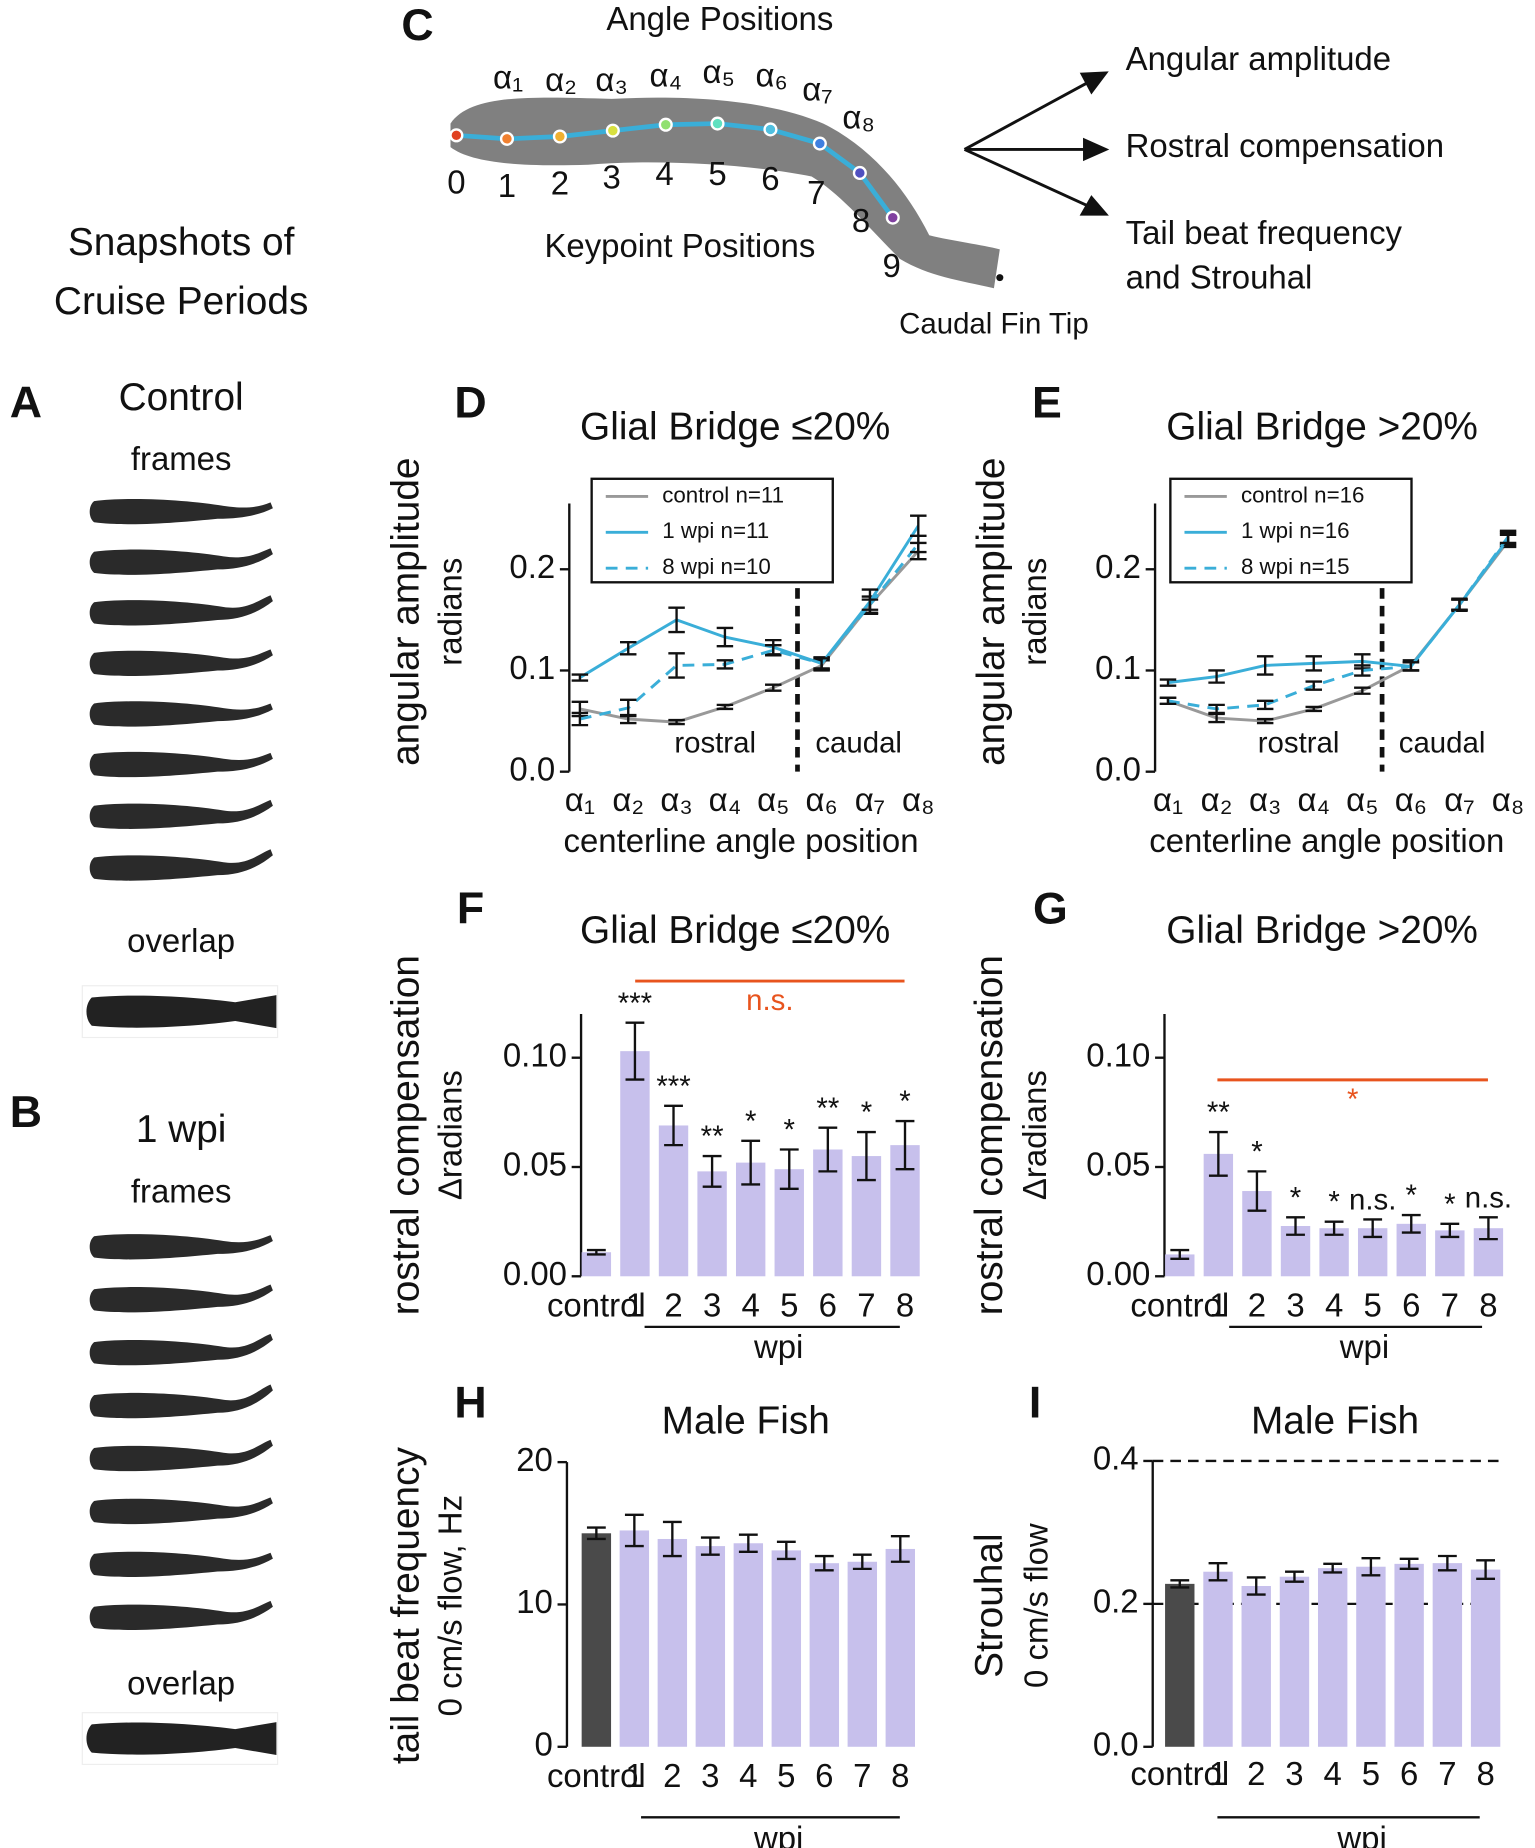  Describe the element at coordinates (716, 566) in the screenshot. I see `legend-label: 8 wpi n=10` at that location.